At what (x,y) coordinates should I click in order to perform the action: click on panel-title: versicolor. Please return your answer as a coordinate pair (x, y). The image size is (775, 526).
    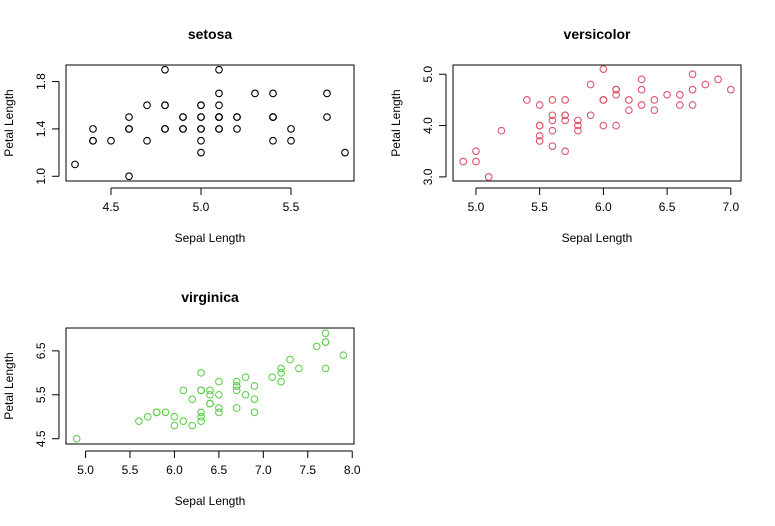
    Looking at the image, I should click on (597, 34).